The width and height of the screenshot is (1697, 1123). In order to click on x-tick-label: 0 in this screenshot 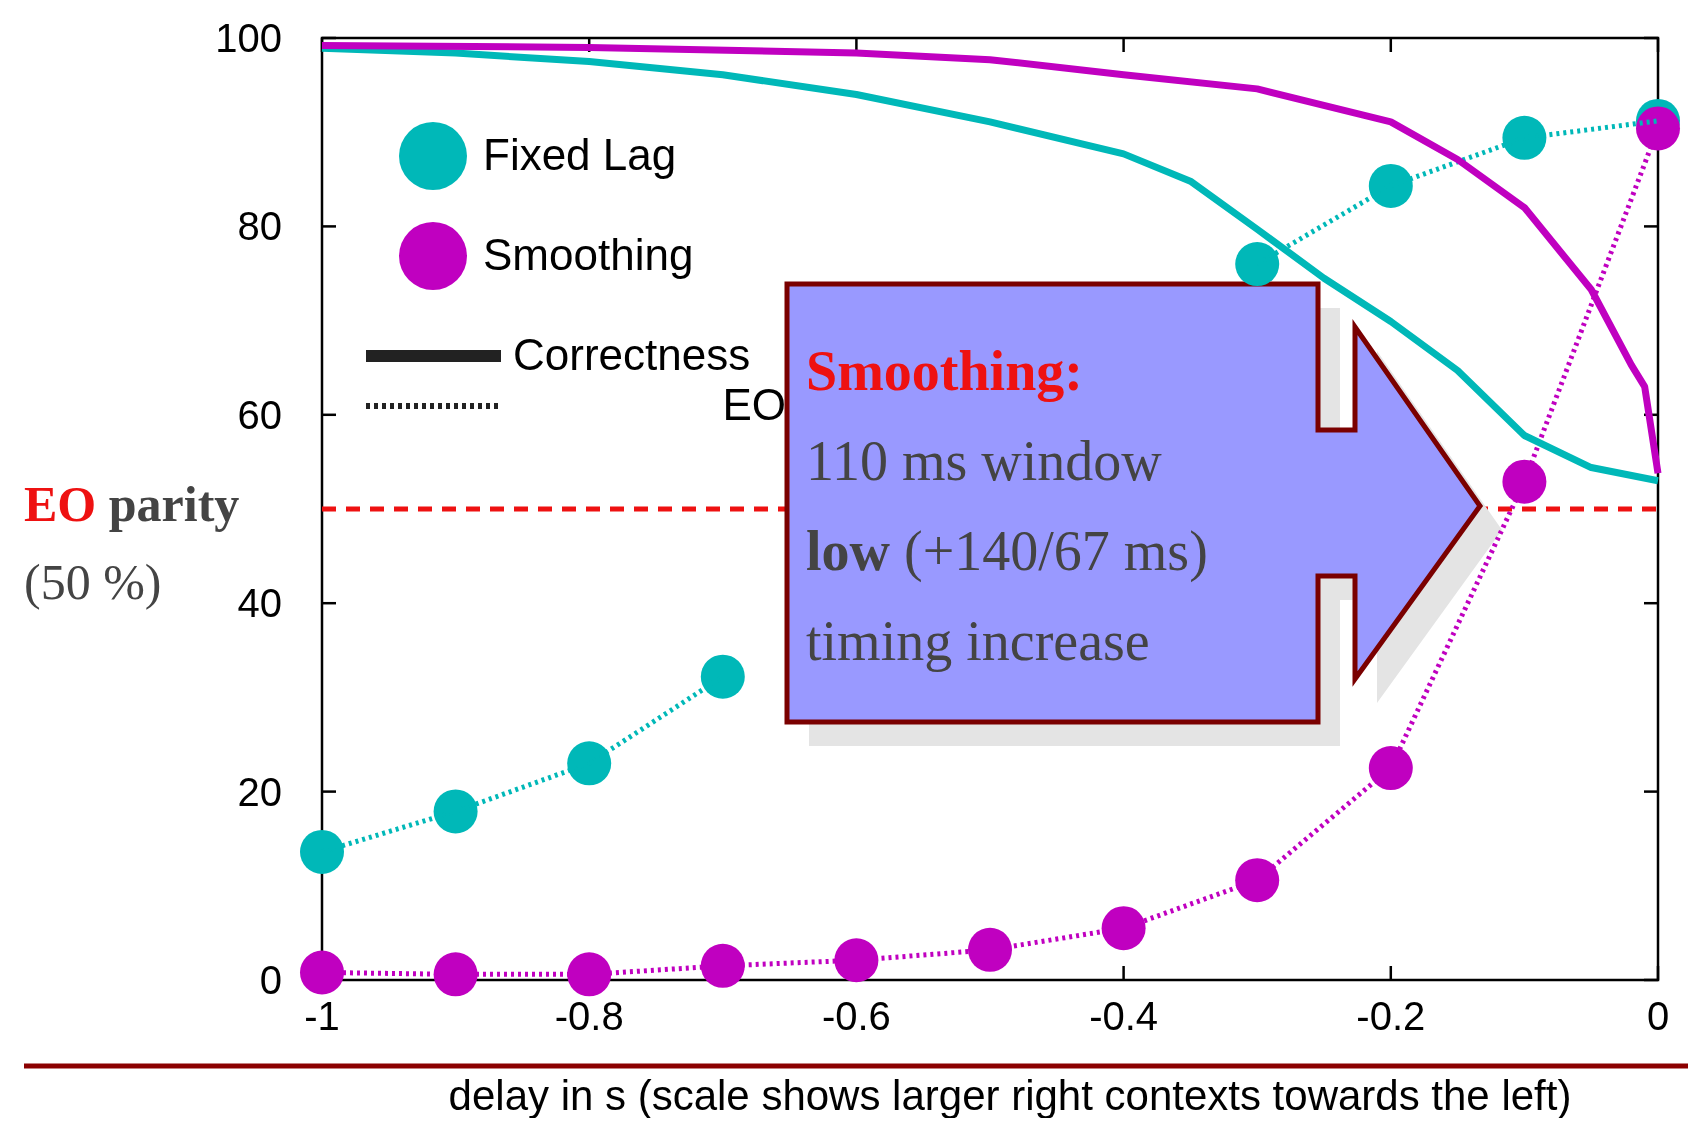, I will do `click(1658, 1016)`.